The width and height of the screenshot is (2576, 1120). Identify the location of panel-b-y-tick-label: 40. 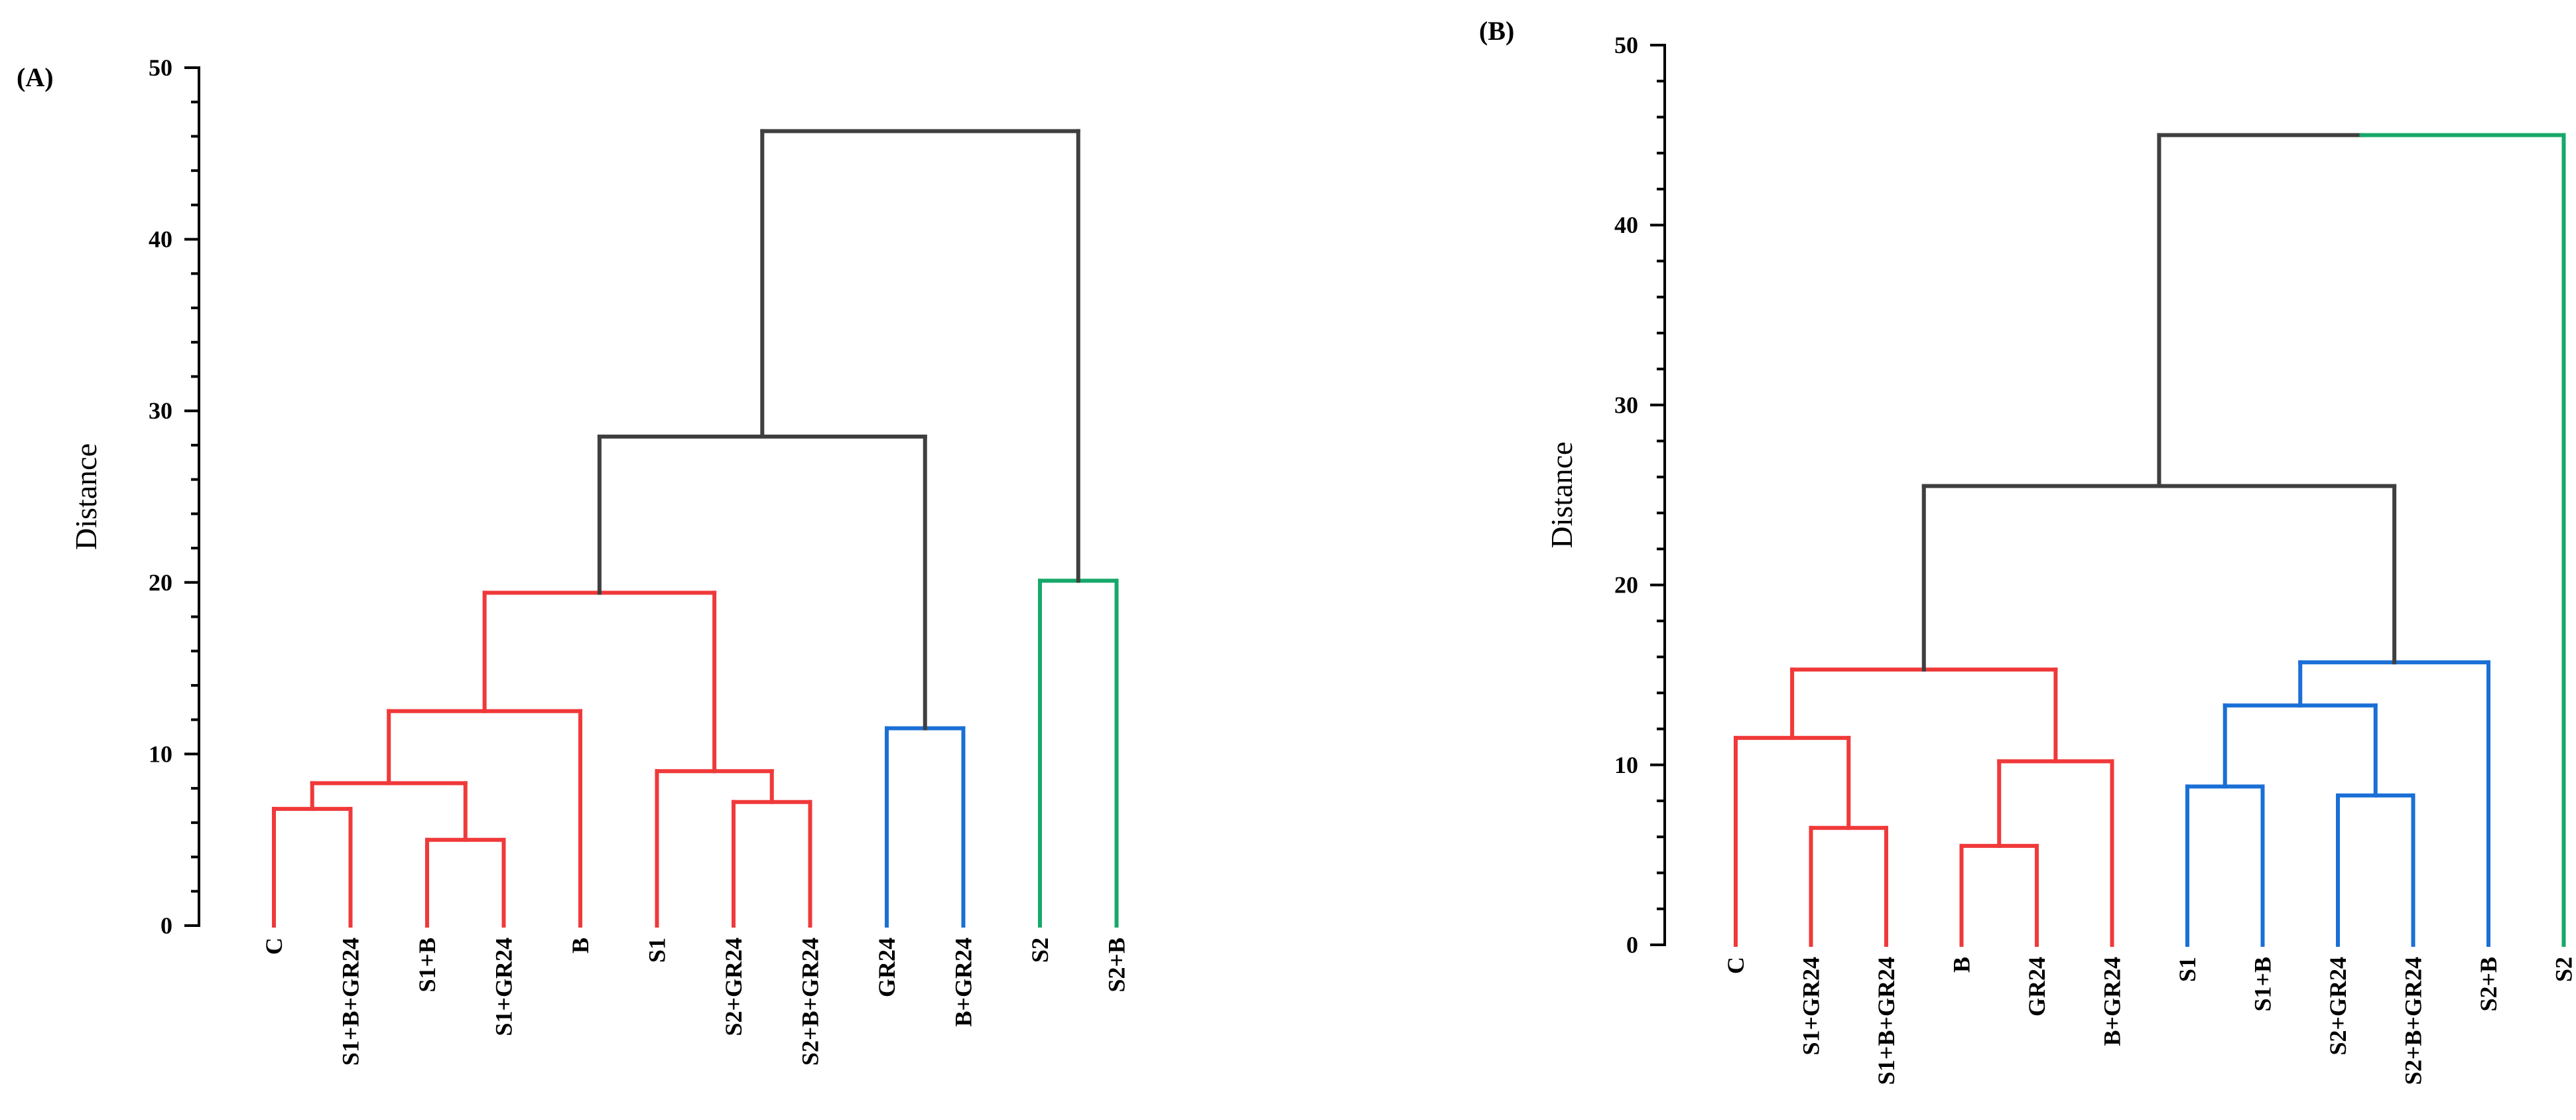
(1626, 225).